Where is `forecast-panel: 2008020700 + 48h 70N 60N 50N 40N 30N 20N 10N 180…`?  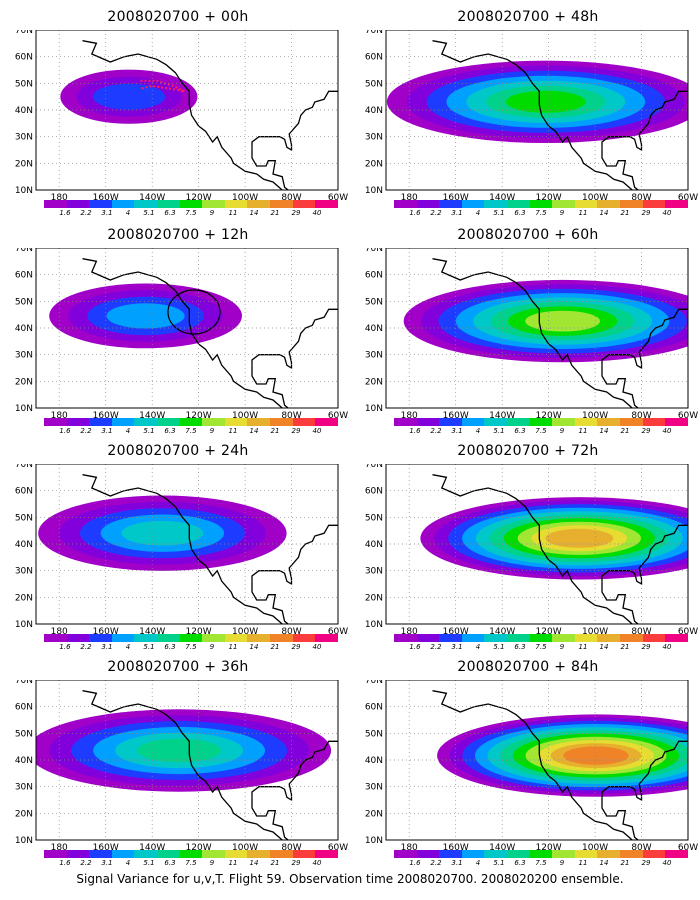 forecast-panel: 2008020700 + 48h 70N 60N 50N 40N 30N 20N 10N 180… is located at coordinates (528, 112).